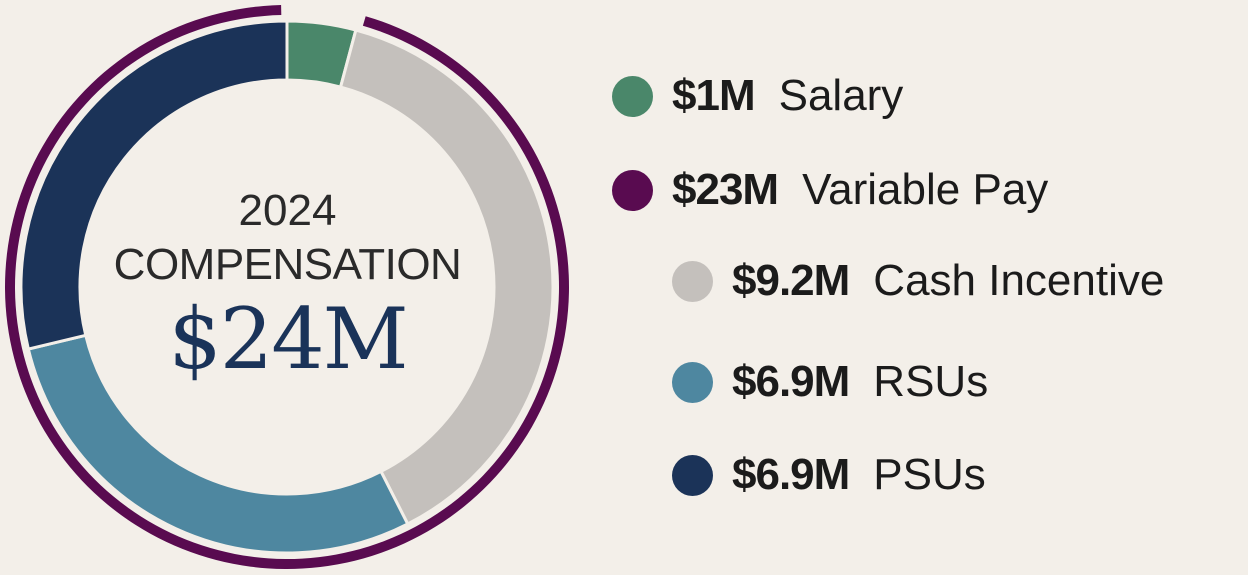 The width and height of the screenshot is (1248, 575). I want to click on legend-amount-psus: $6.9M, so click(791, 474).